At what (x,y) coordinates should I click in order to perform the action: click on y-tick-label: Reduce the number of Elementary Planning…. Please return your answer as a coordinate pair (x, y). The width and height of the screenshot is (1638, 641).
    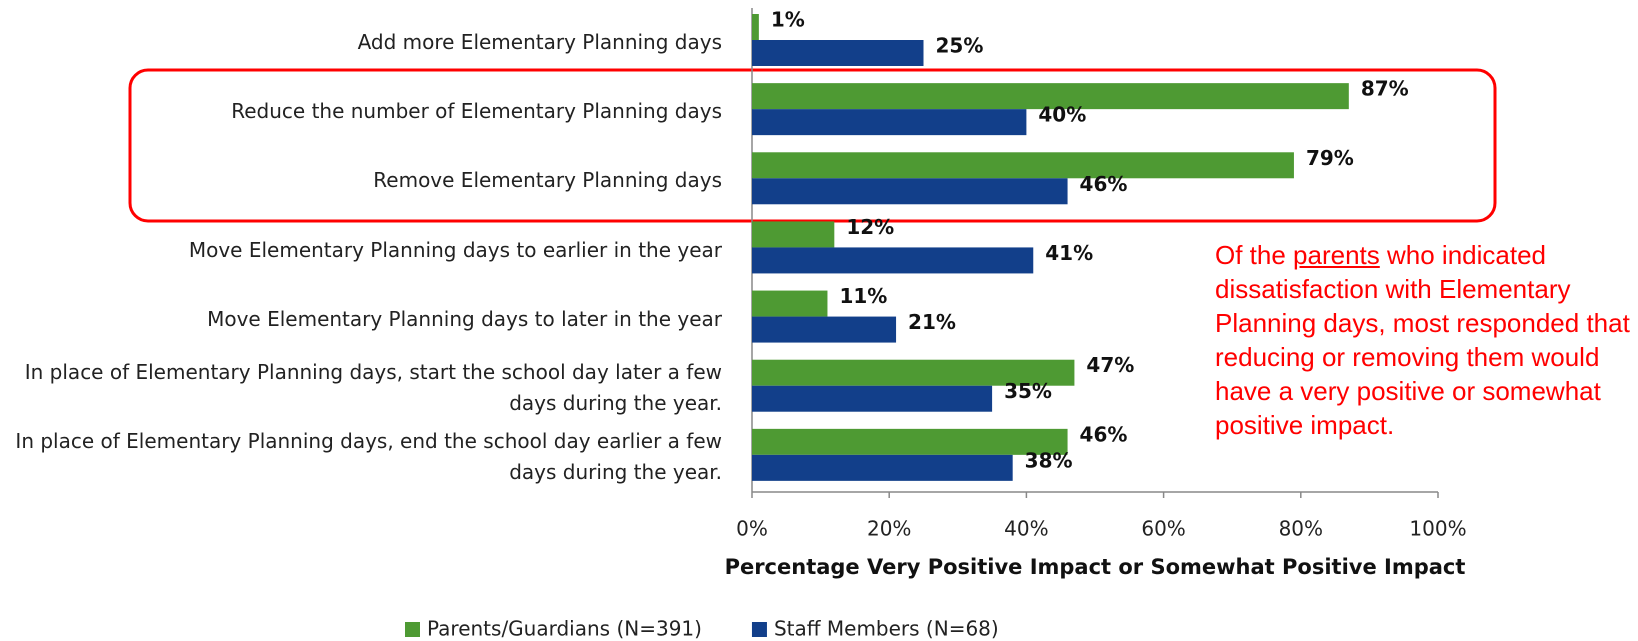
    Looking at the image, I should click on (476, 111).